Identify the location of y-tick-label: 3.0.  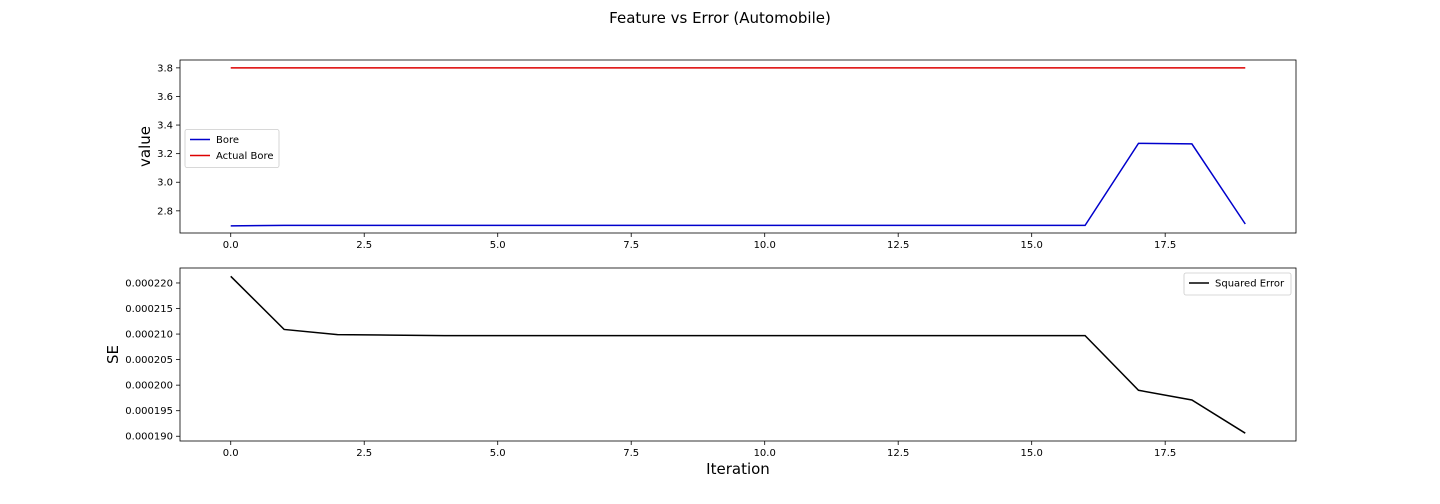
(165, 183).